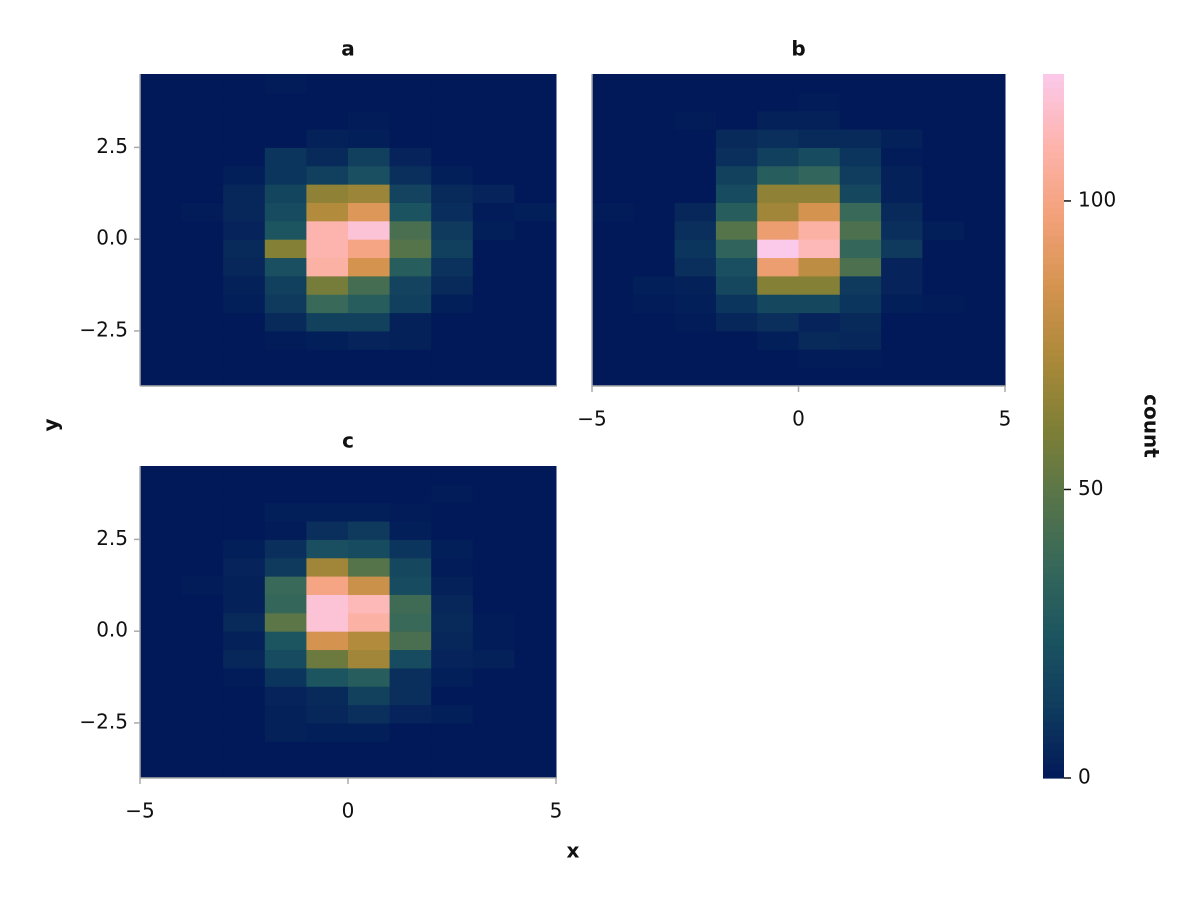 This screenshot has width=1200, height=900. Describe the element at coordinates (112, 538) in the screenshot. I see `y-tick-label: 2.5` at that location.